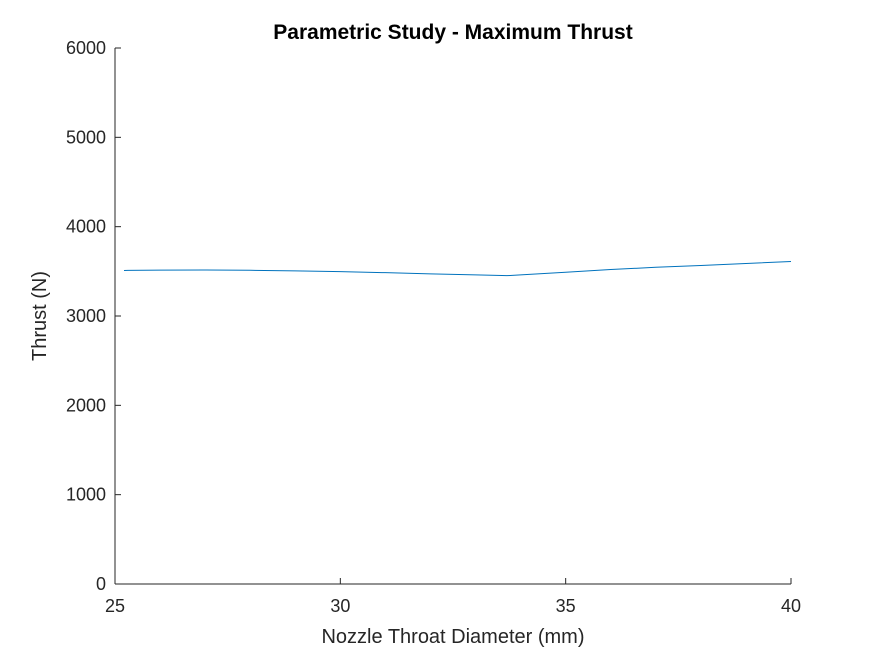 This screenshot has height=656, width=875. What do you see at coordinates (86, 137) in the screenshot?
I see `y-tick-label: 5000` at bounding box center [86, 137].